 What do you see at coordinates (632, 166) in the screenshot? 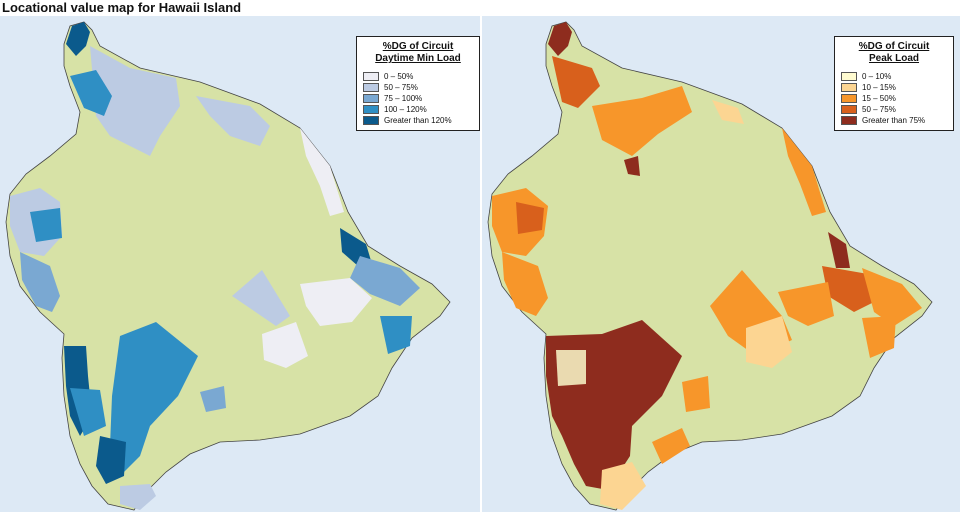
I see `region-dark-waimea` at bounding box center [632, 166].